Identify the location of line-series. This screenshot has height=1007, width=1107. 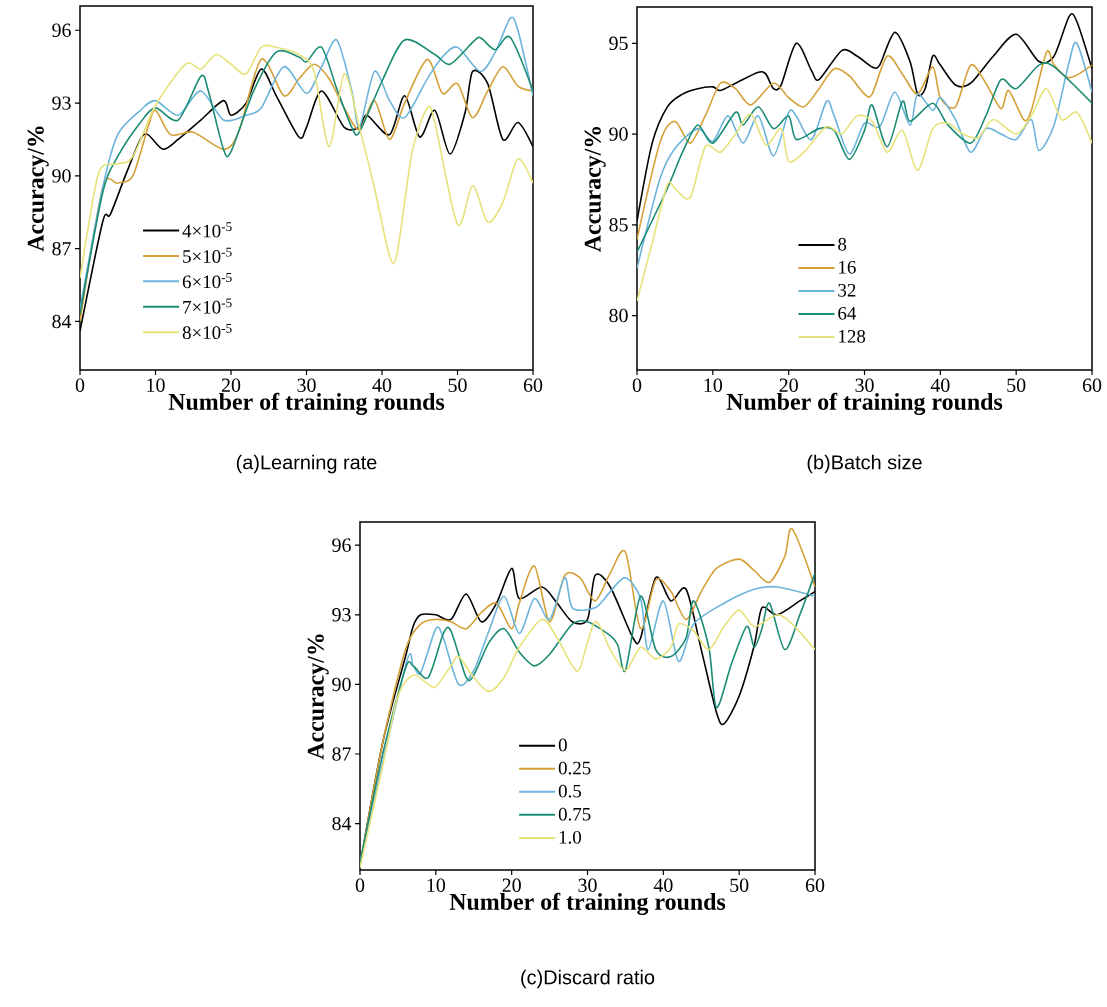
(865, 194).